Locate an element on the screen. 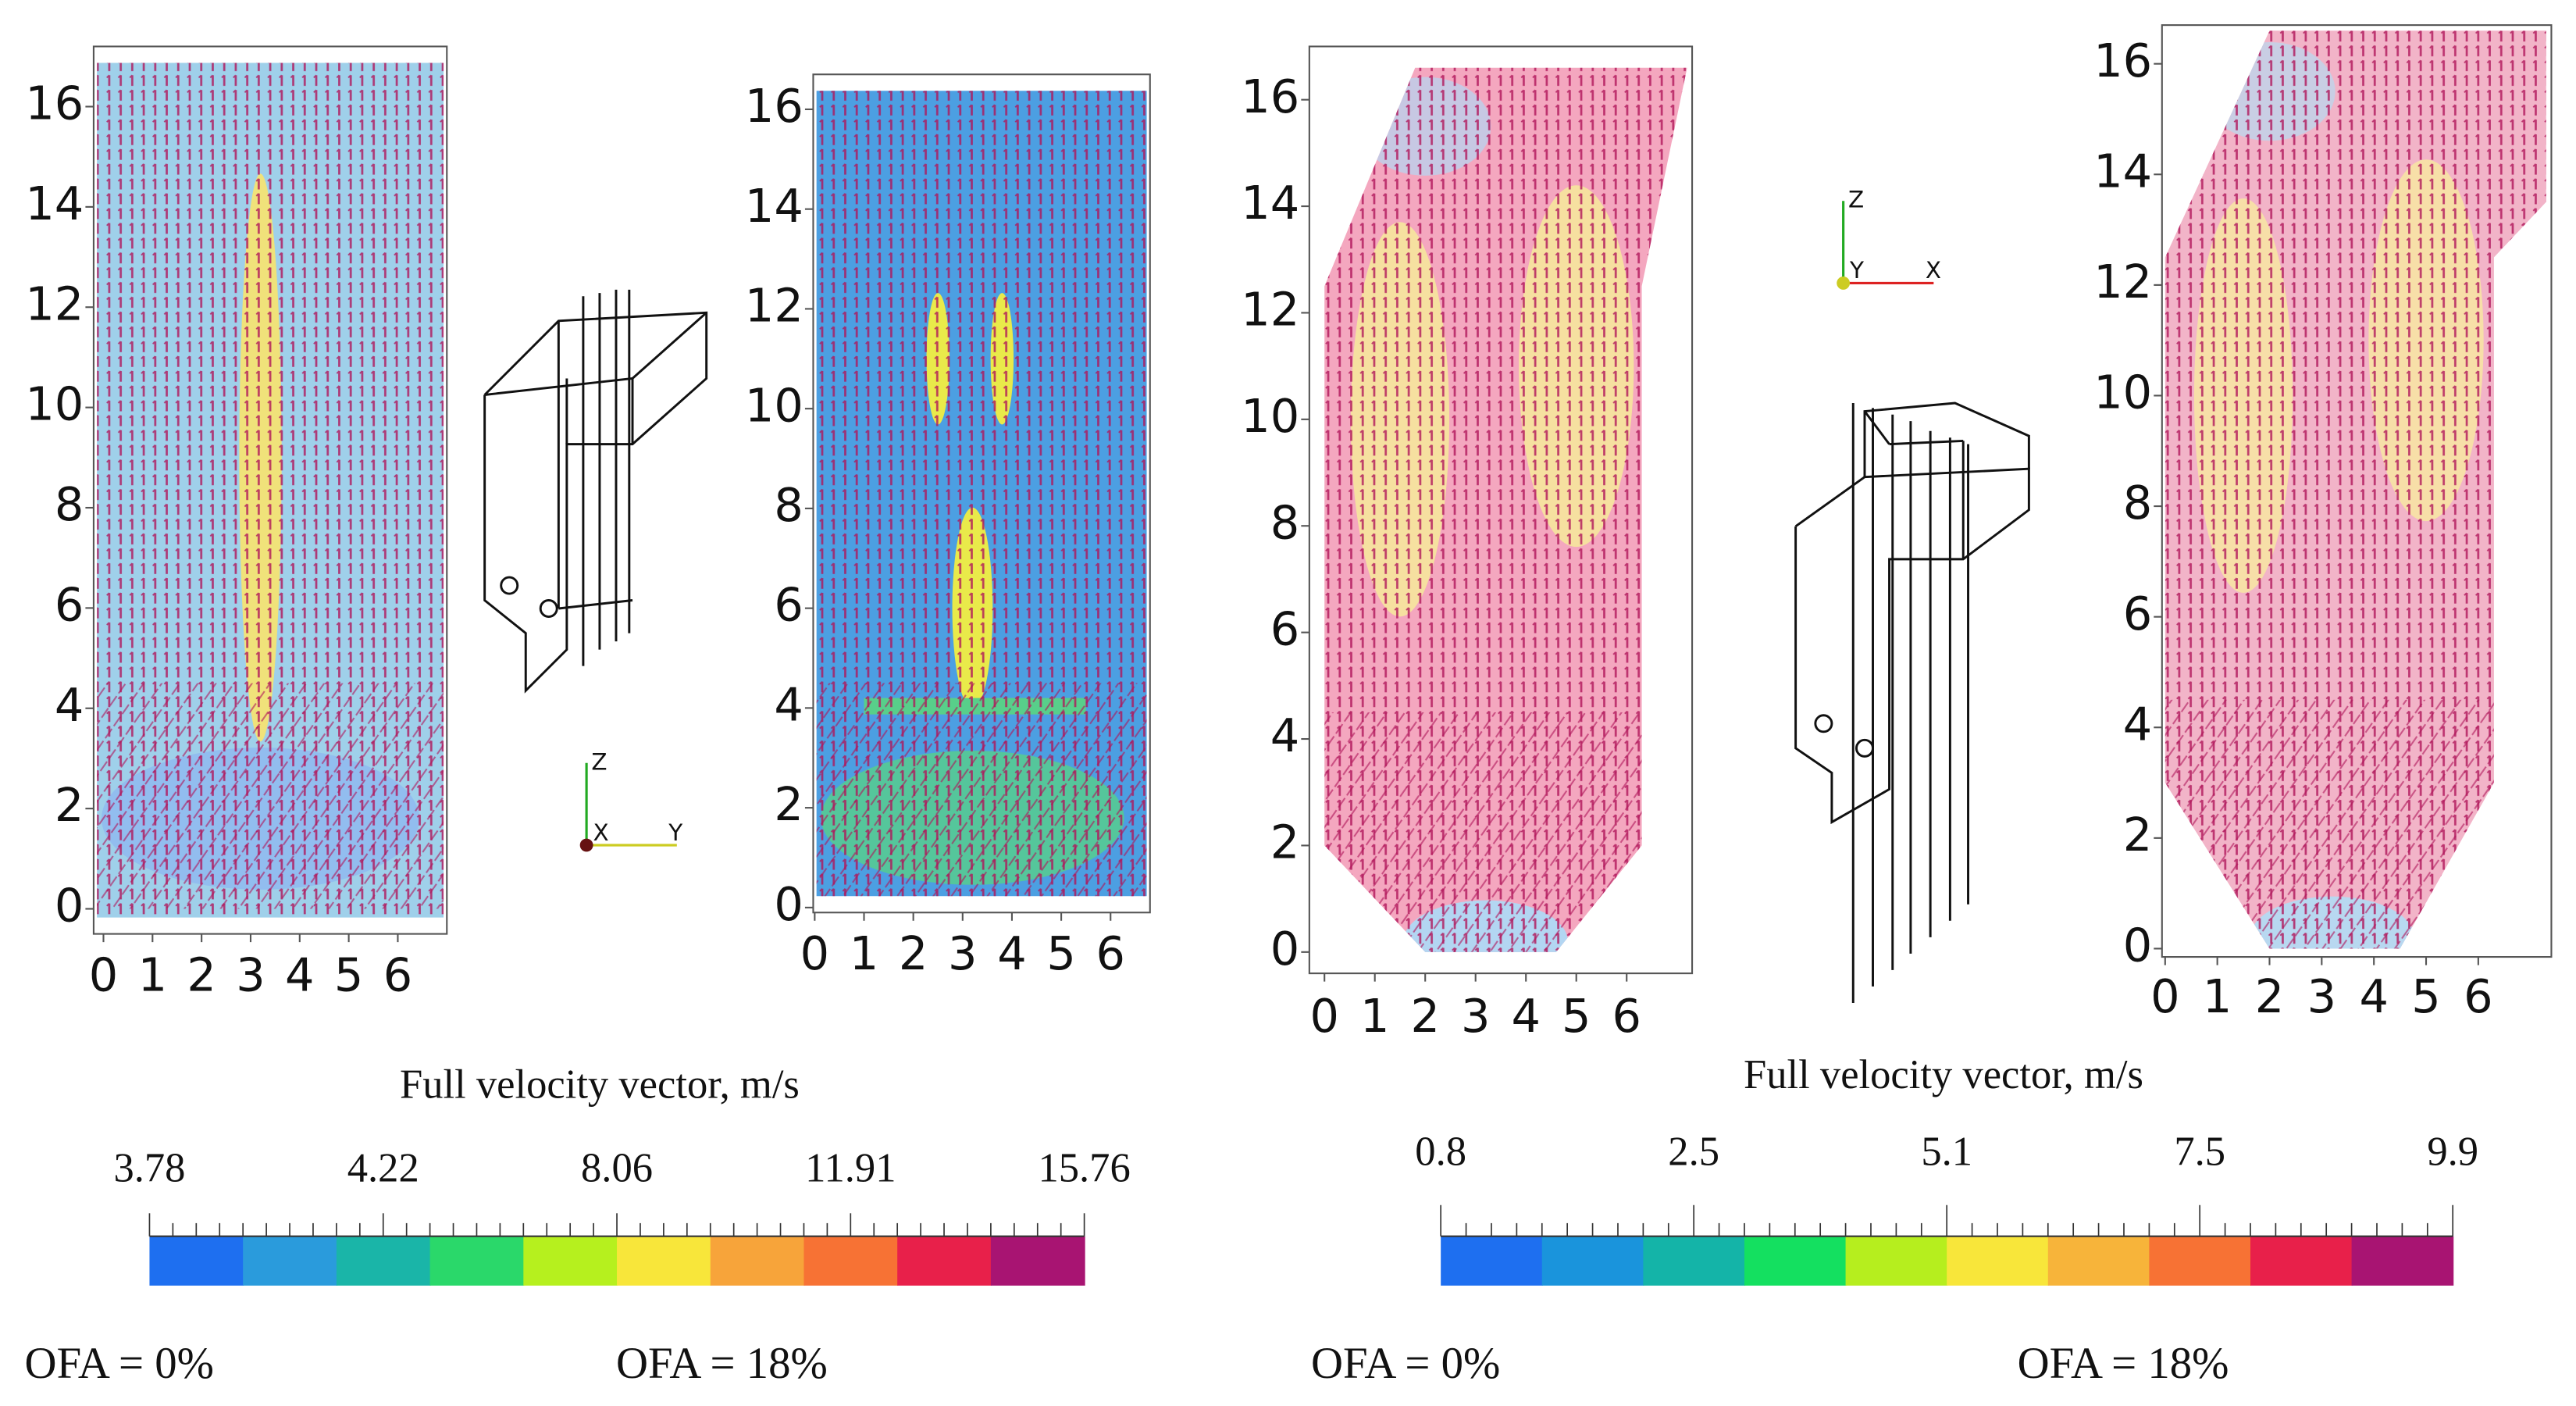  colorbar-label: 11.91 is located at coordinates (851, 1168).